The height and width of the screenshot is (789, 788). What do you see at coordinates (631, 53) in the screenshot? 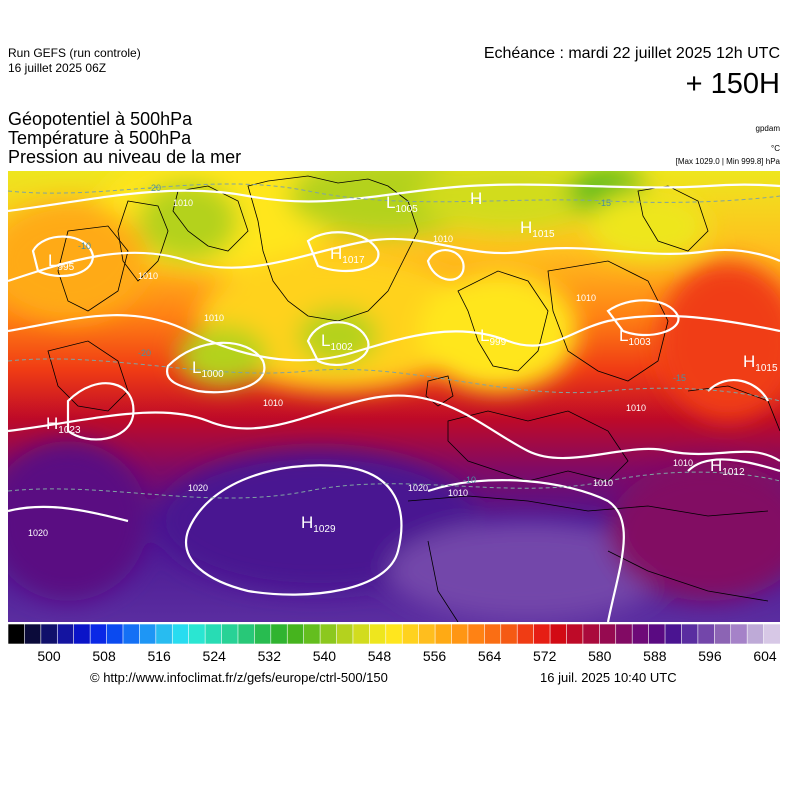
I see `valid-time: Echéance : mardi 22 juillet 2025 12h UTC` at bounding box center [631, 53].